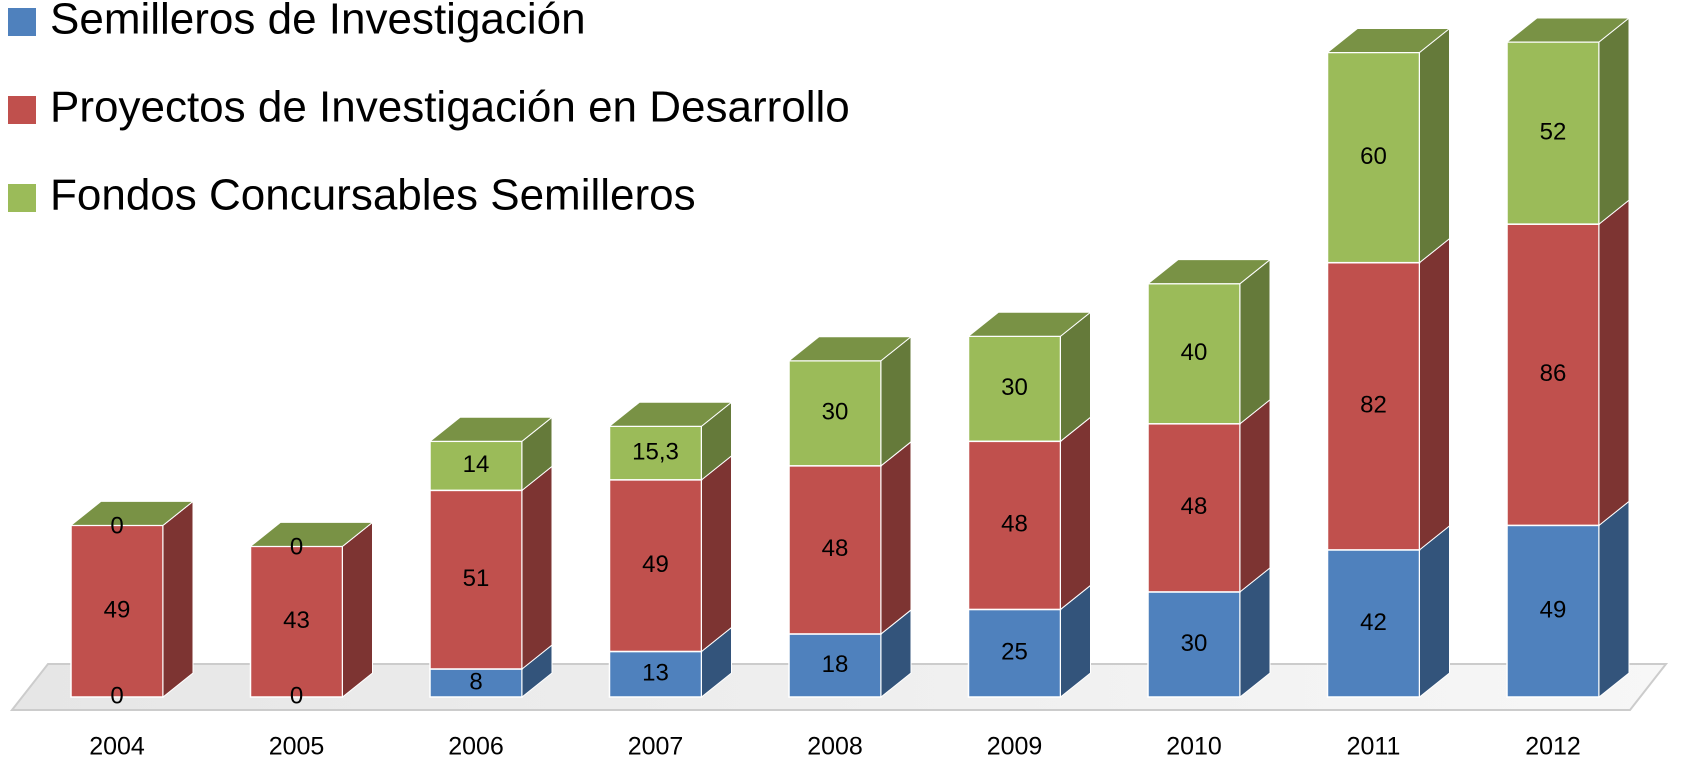 This screenshot has width=1694, height=764. What do you see at coordinates (835, 747) in the screenshot?
I see `x-tick-label: 2008` at bounding box center [835, 747].